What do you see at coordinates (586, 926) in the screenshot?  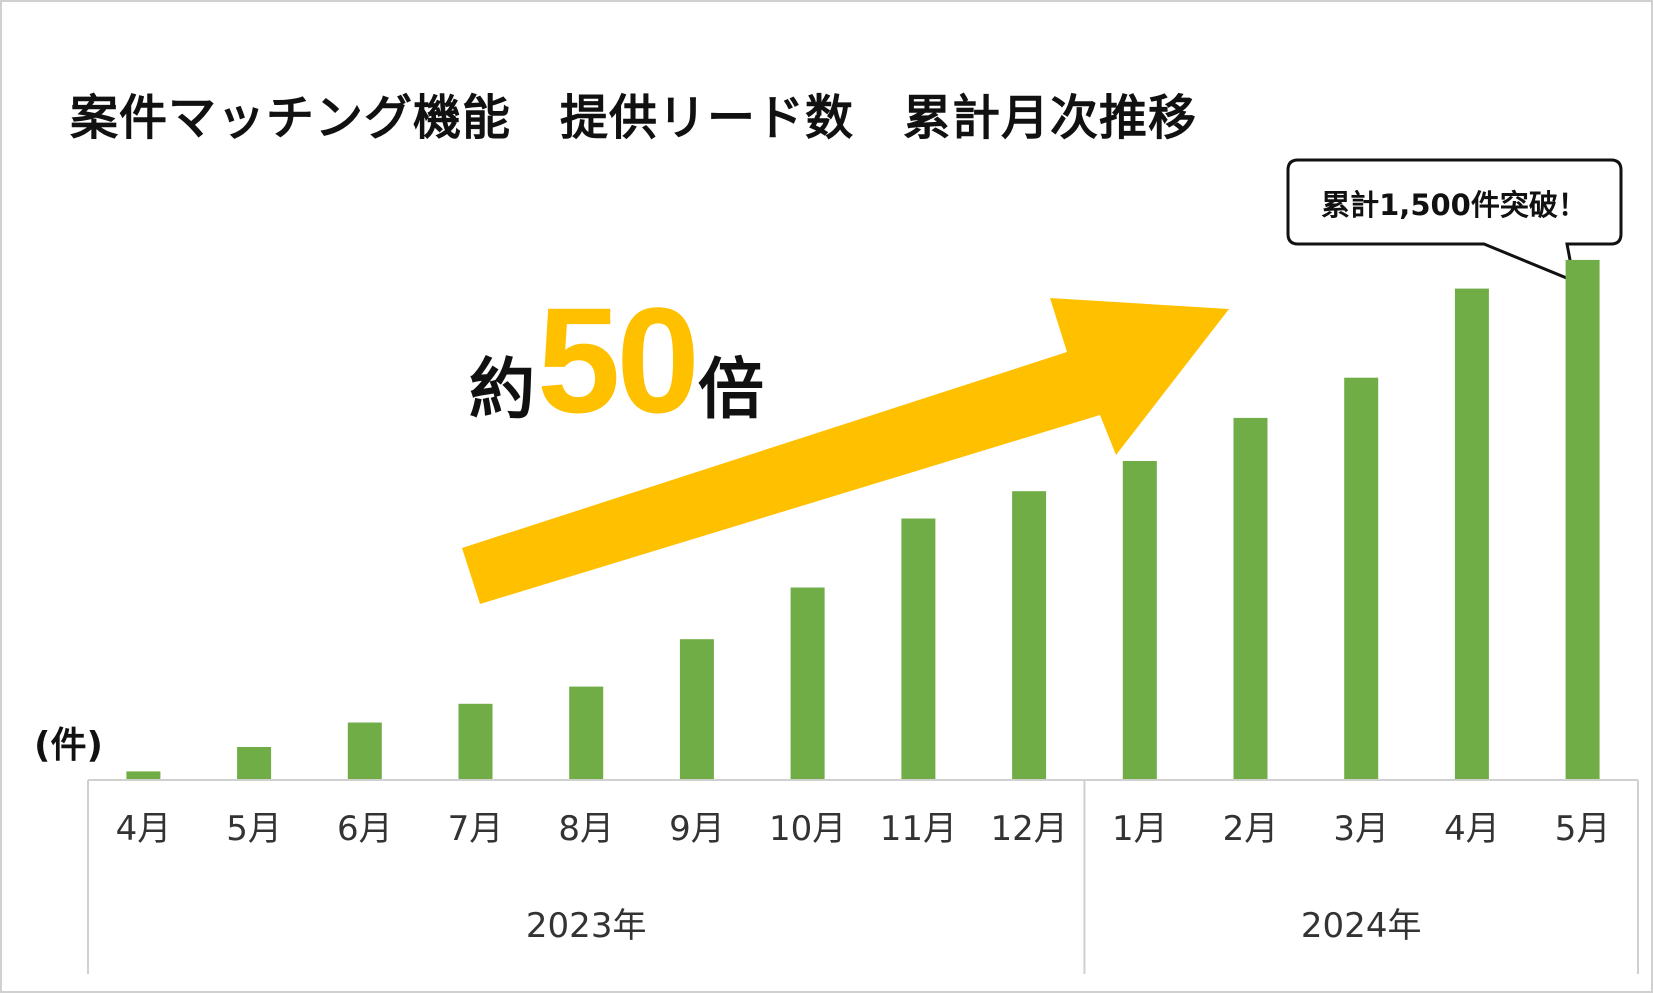 I see `year-label: 2023年` at bounding box center [586, 926].